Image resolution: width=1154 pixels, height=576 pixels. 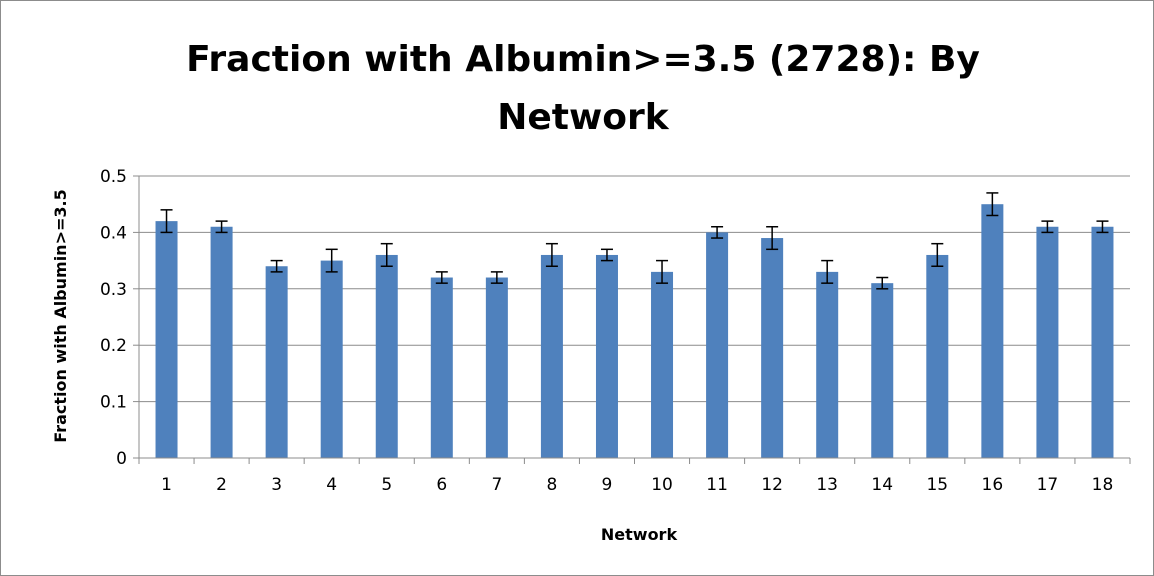 I want to click on x-tick-label: 12, so click(x=772, y=485).